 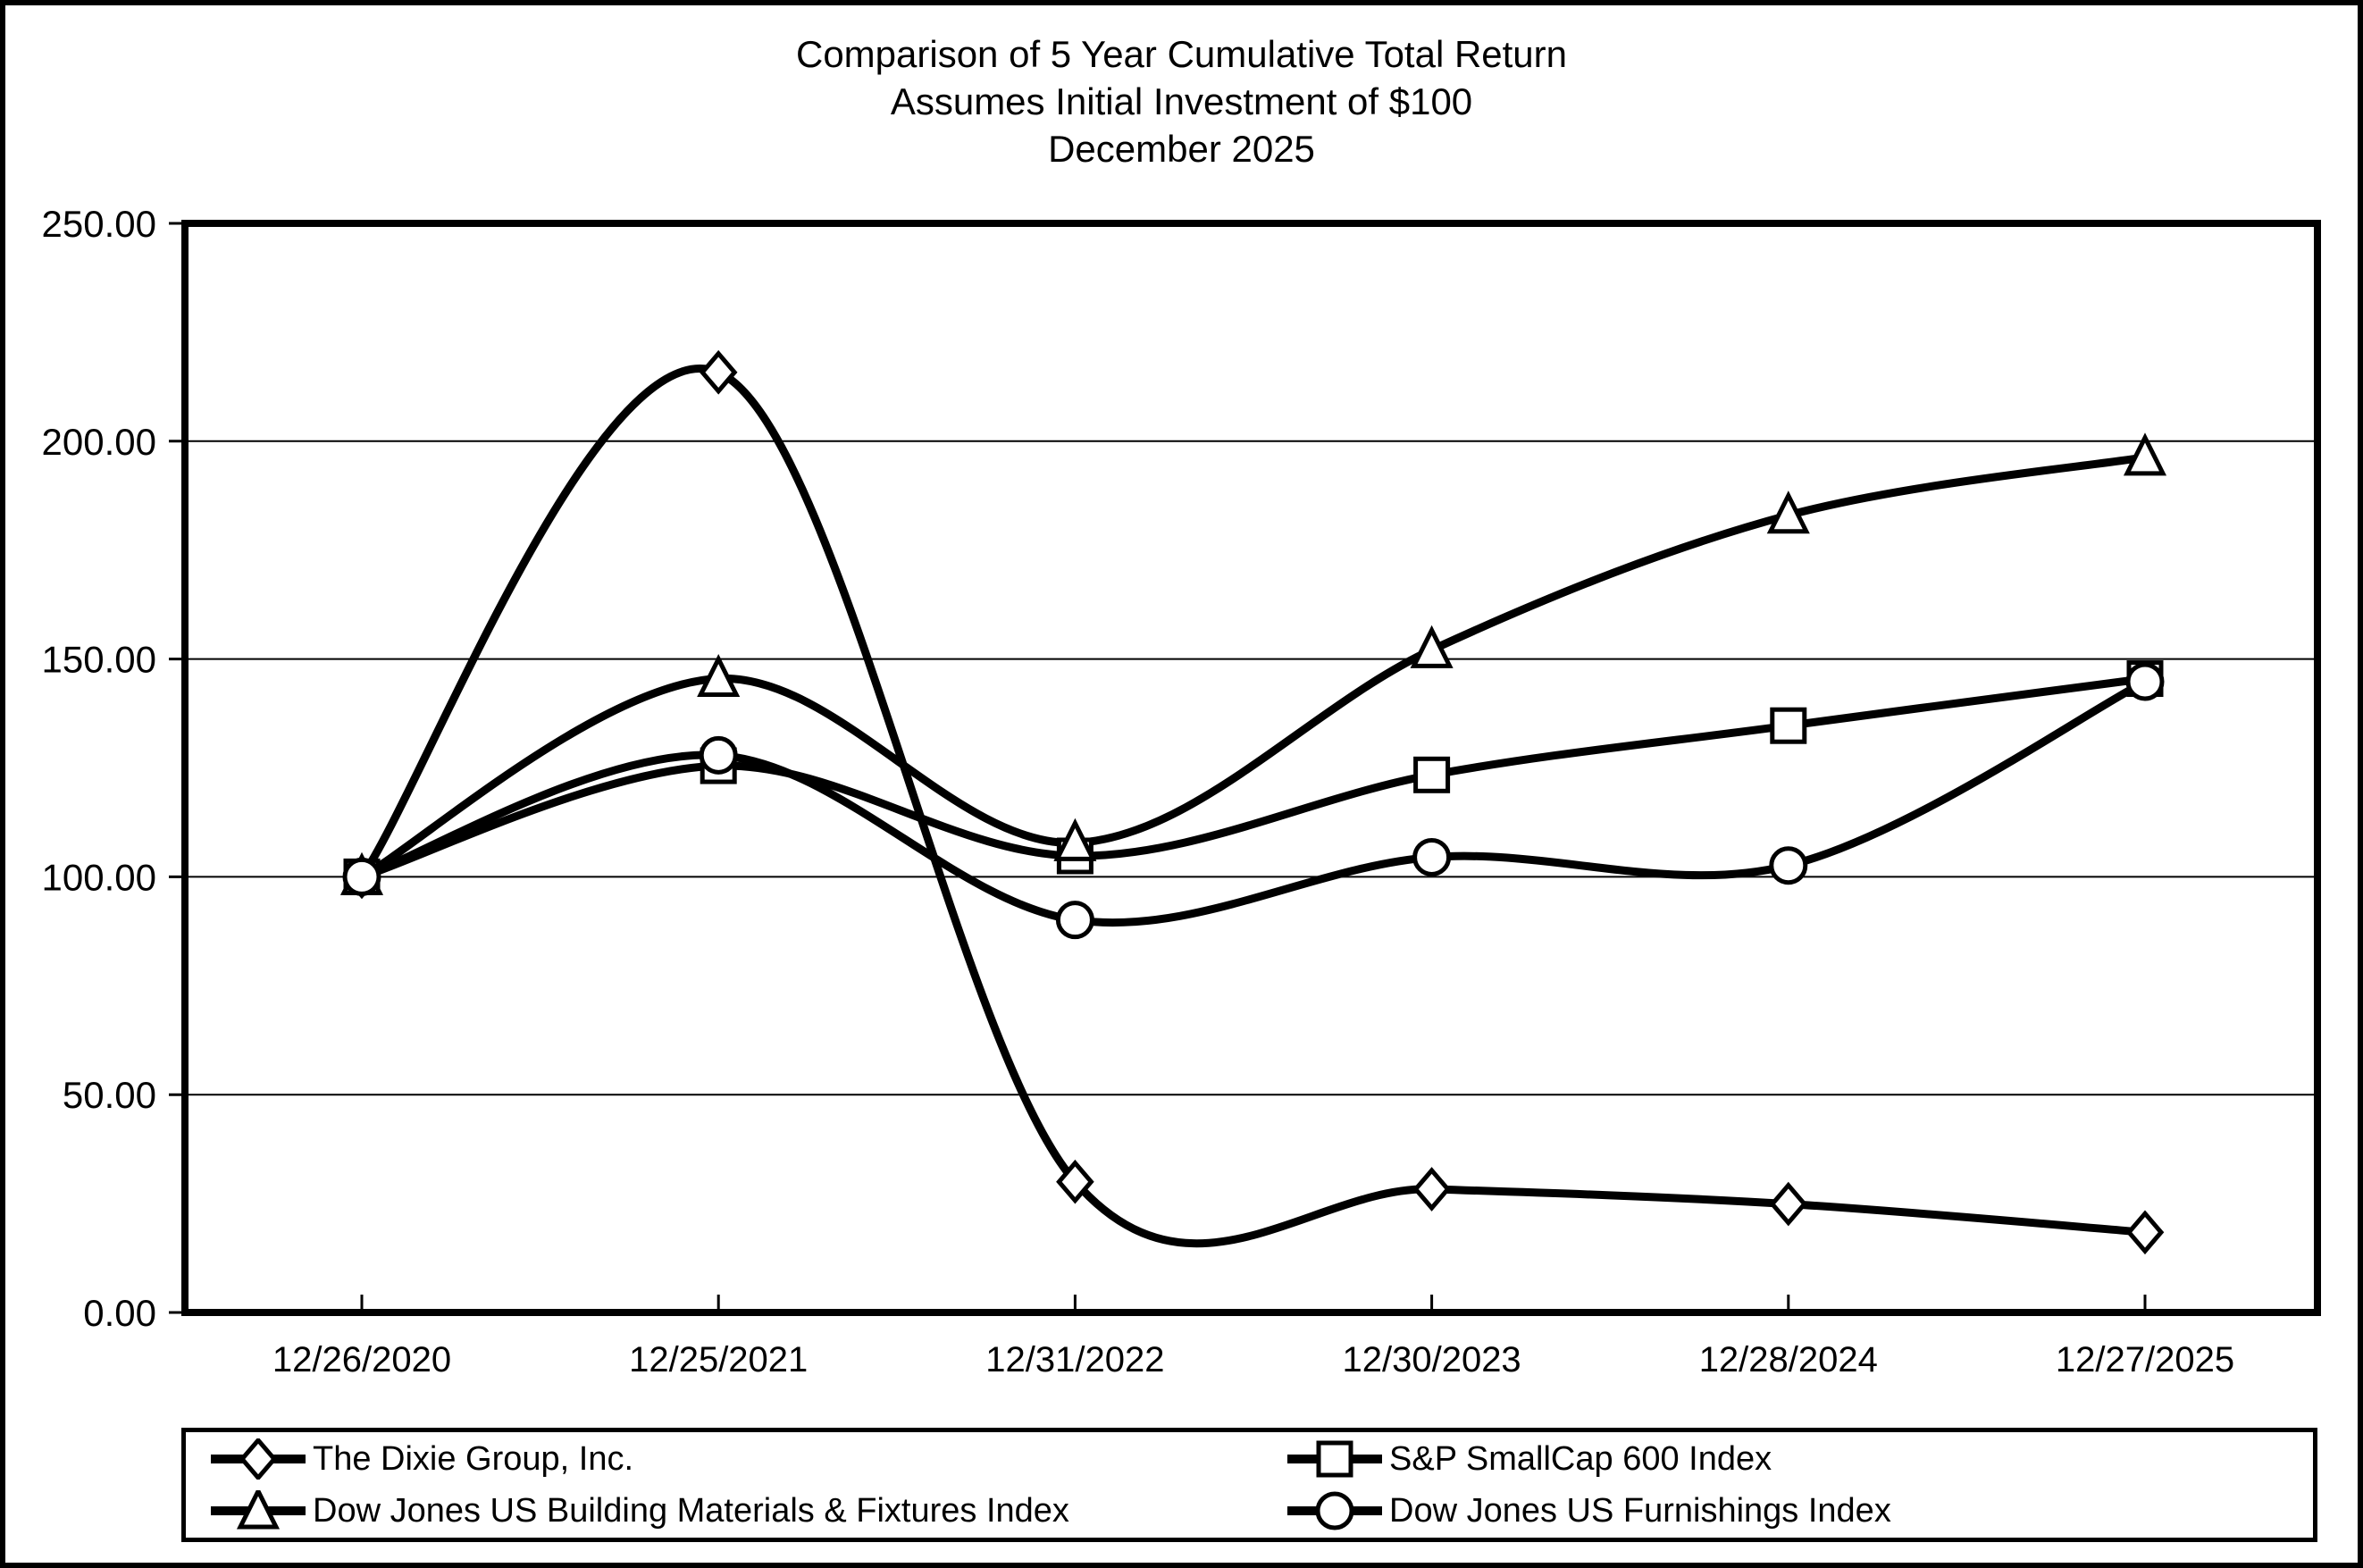 I want to click on chart-title-line3: December 2025, so click(x=1181, y=149).